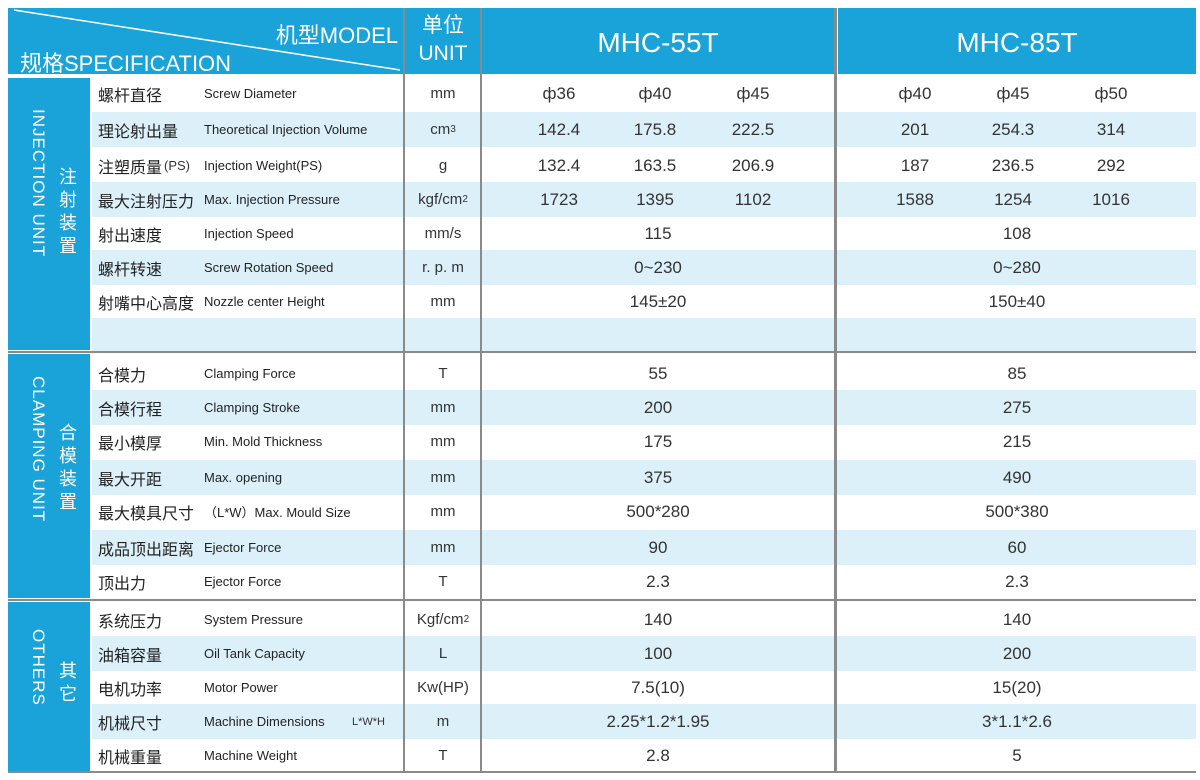 This screenshot has height=780, width=1200. What do you see at coordinates (177, 165) in the screenshot?
I see `spec-name-cn-suffix: (PS)` at bounding box center [177, 165].